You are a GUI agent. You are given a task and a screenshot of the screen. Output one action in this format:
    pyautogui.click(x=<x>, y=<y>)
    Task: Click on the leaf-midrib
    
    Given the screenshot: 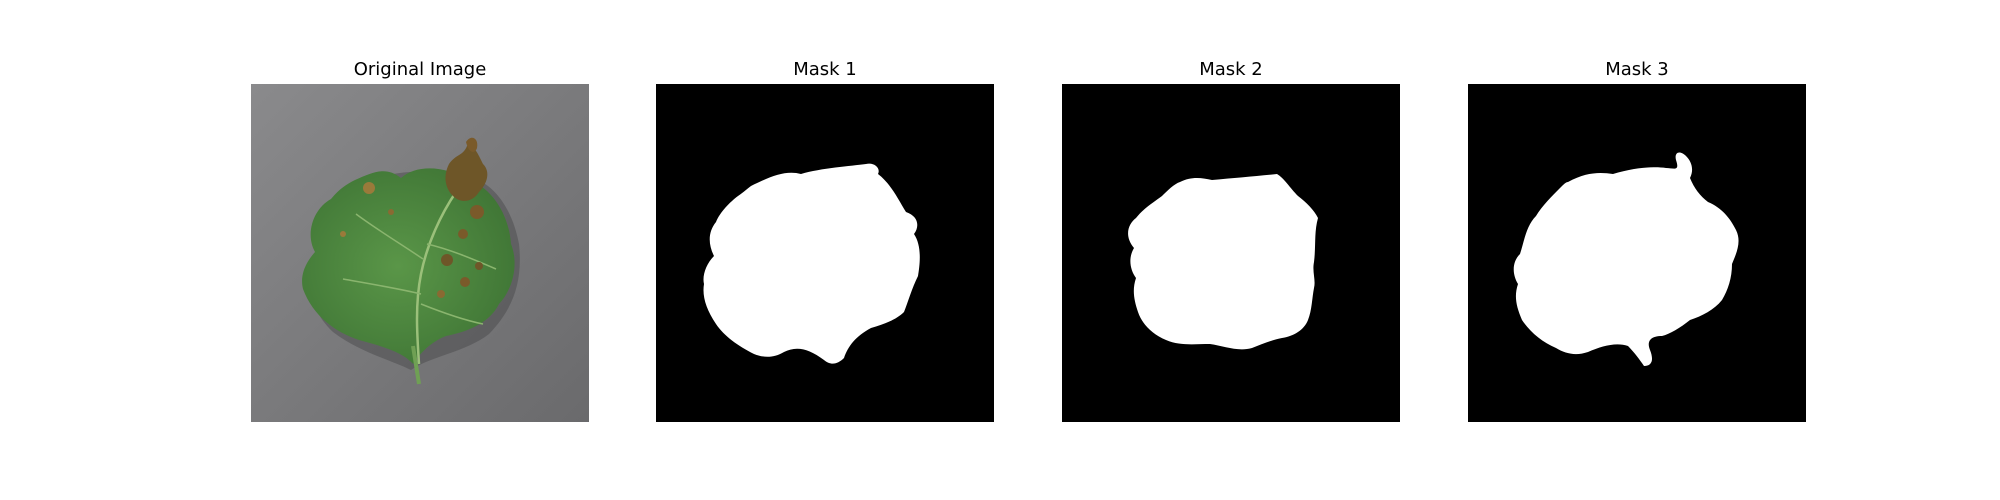 What is the action you would take?
    pyautogui.click(x=436, y=278)
    